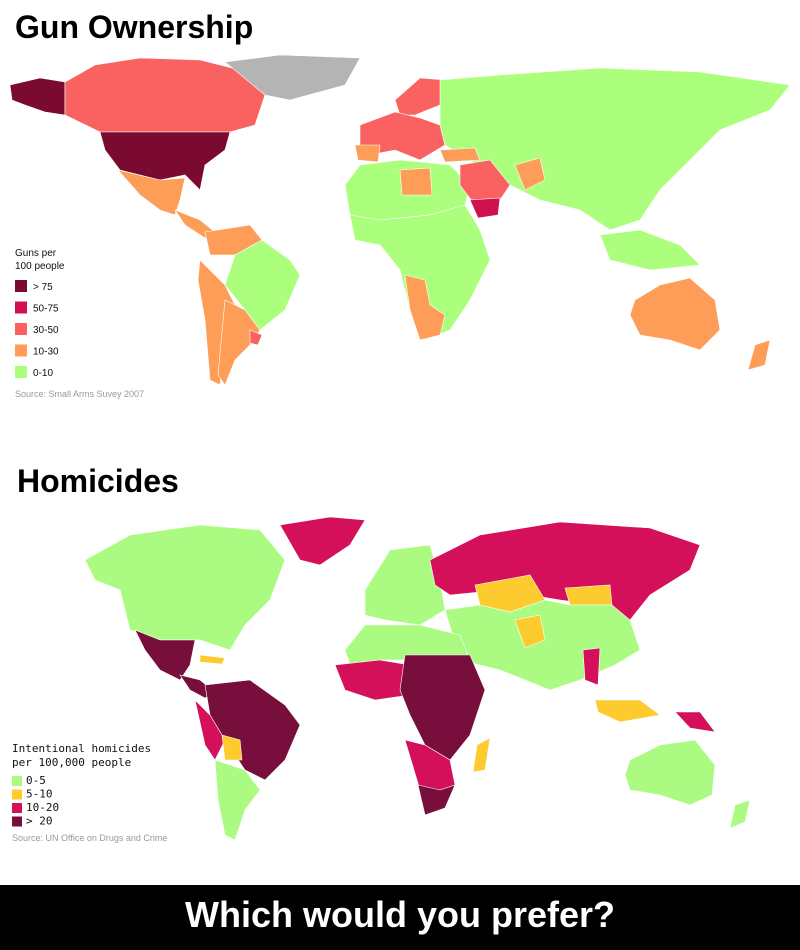 The width and height of the screenshot is (800, 950). Describe the element at coordinates (425, 307) in the screenshot. I see `southern-africa` at that location.